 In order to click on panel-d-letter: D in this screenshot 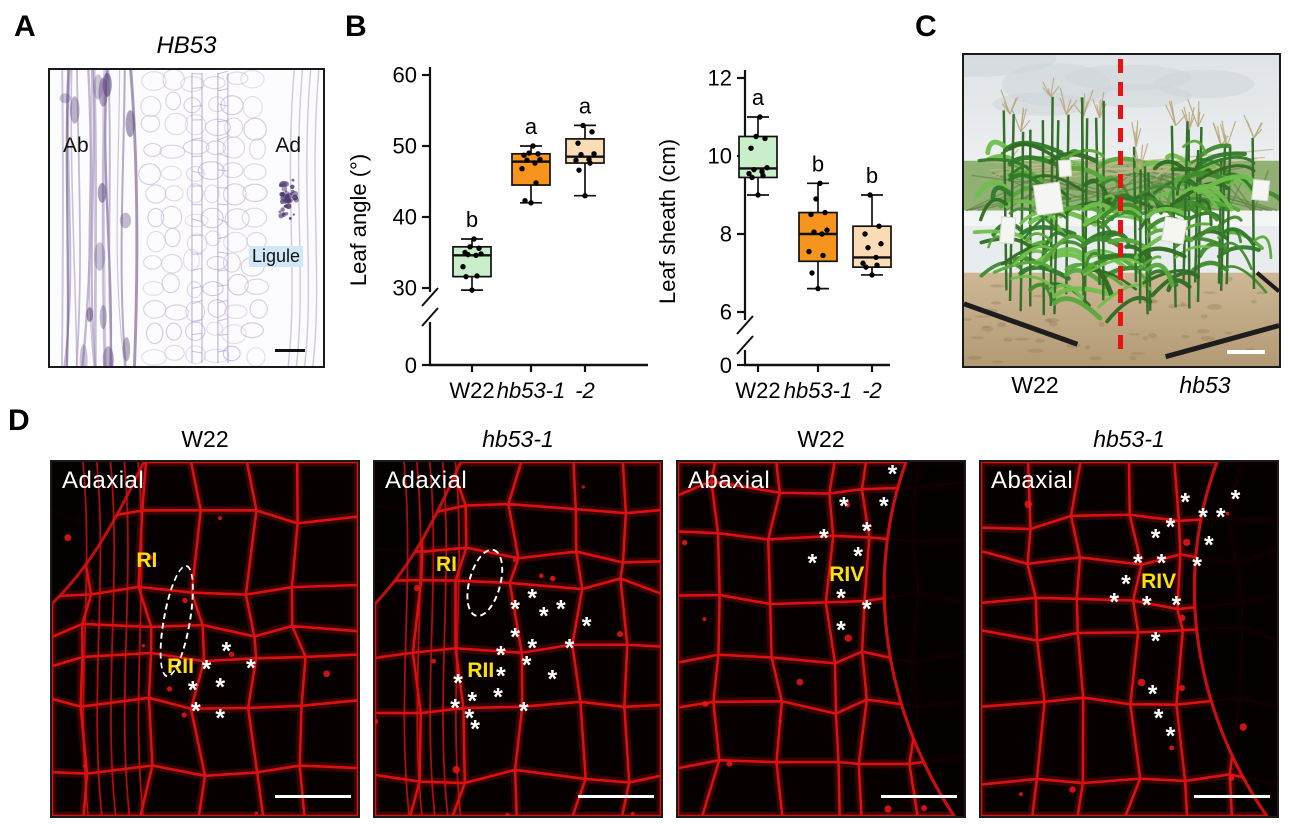, I will do `click(19, 420)`.